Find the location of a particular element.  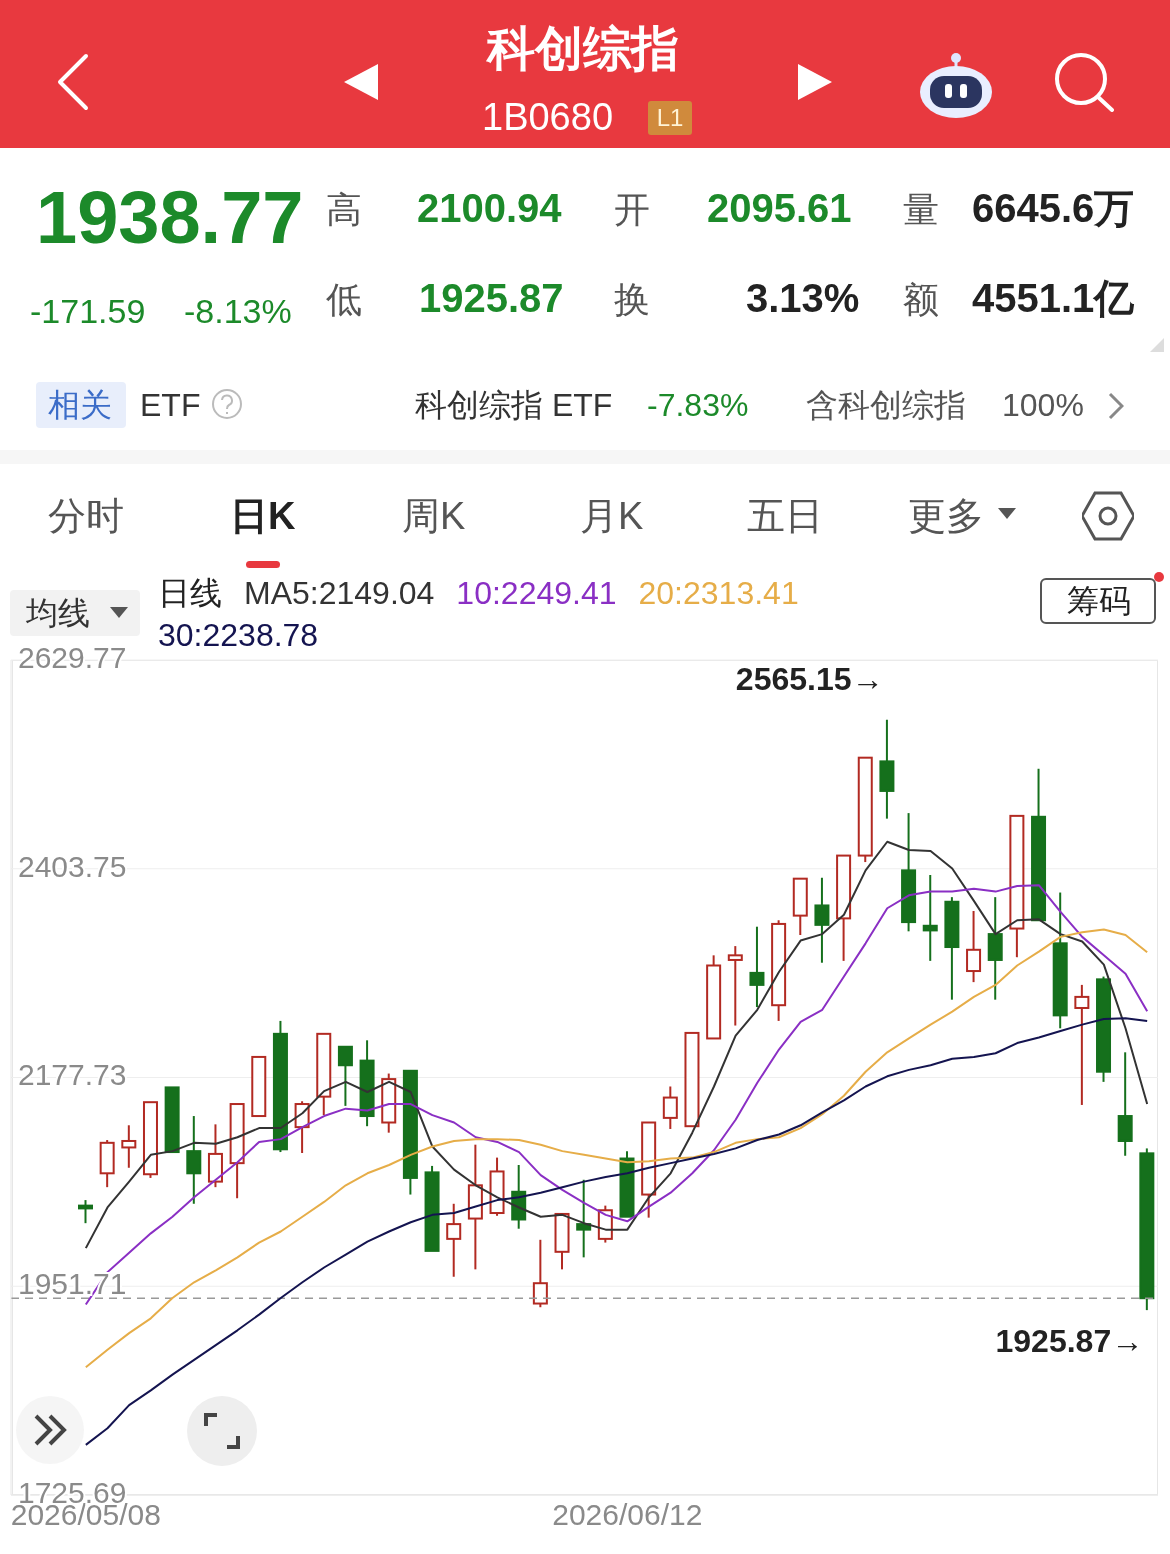

text: 日K is located at coordinates (263, 517).